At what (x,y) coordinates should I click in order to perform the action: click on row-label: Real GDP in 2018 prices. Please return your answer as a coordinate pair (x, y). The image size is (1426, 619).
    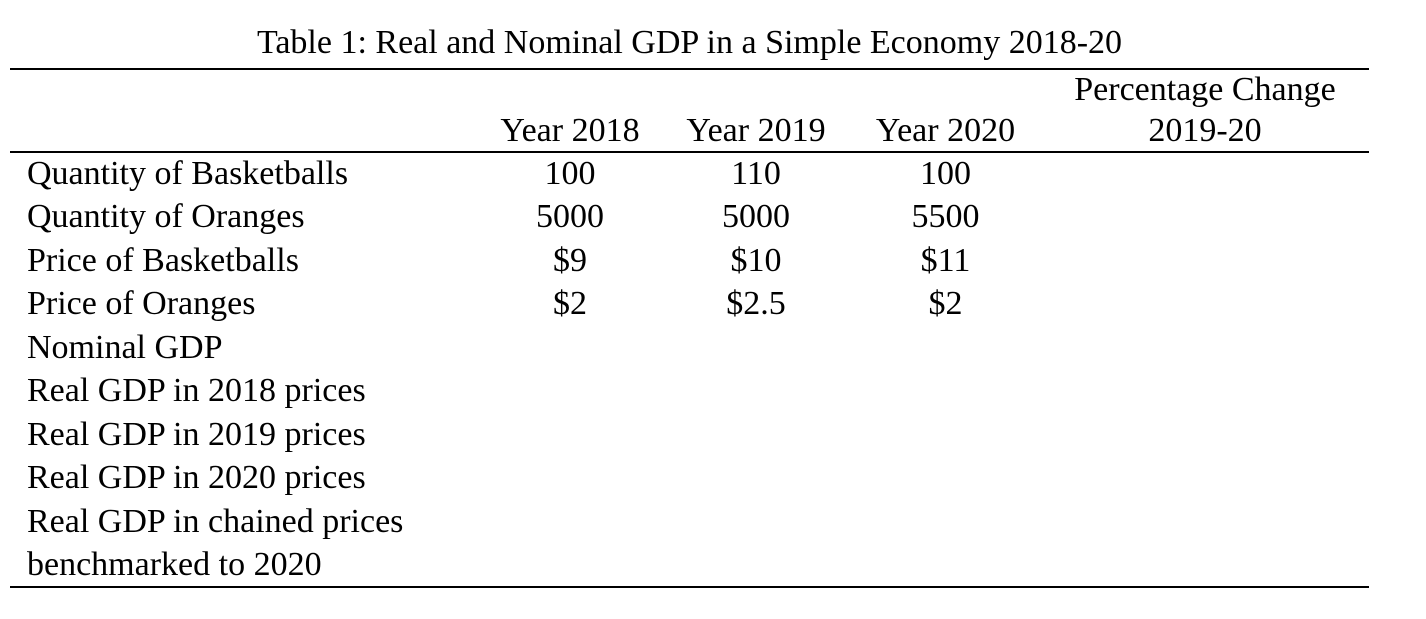
    Looking at the image, I should click on (196, 391).